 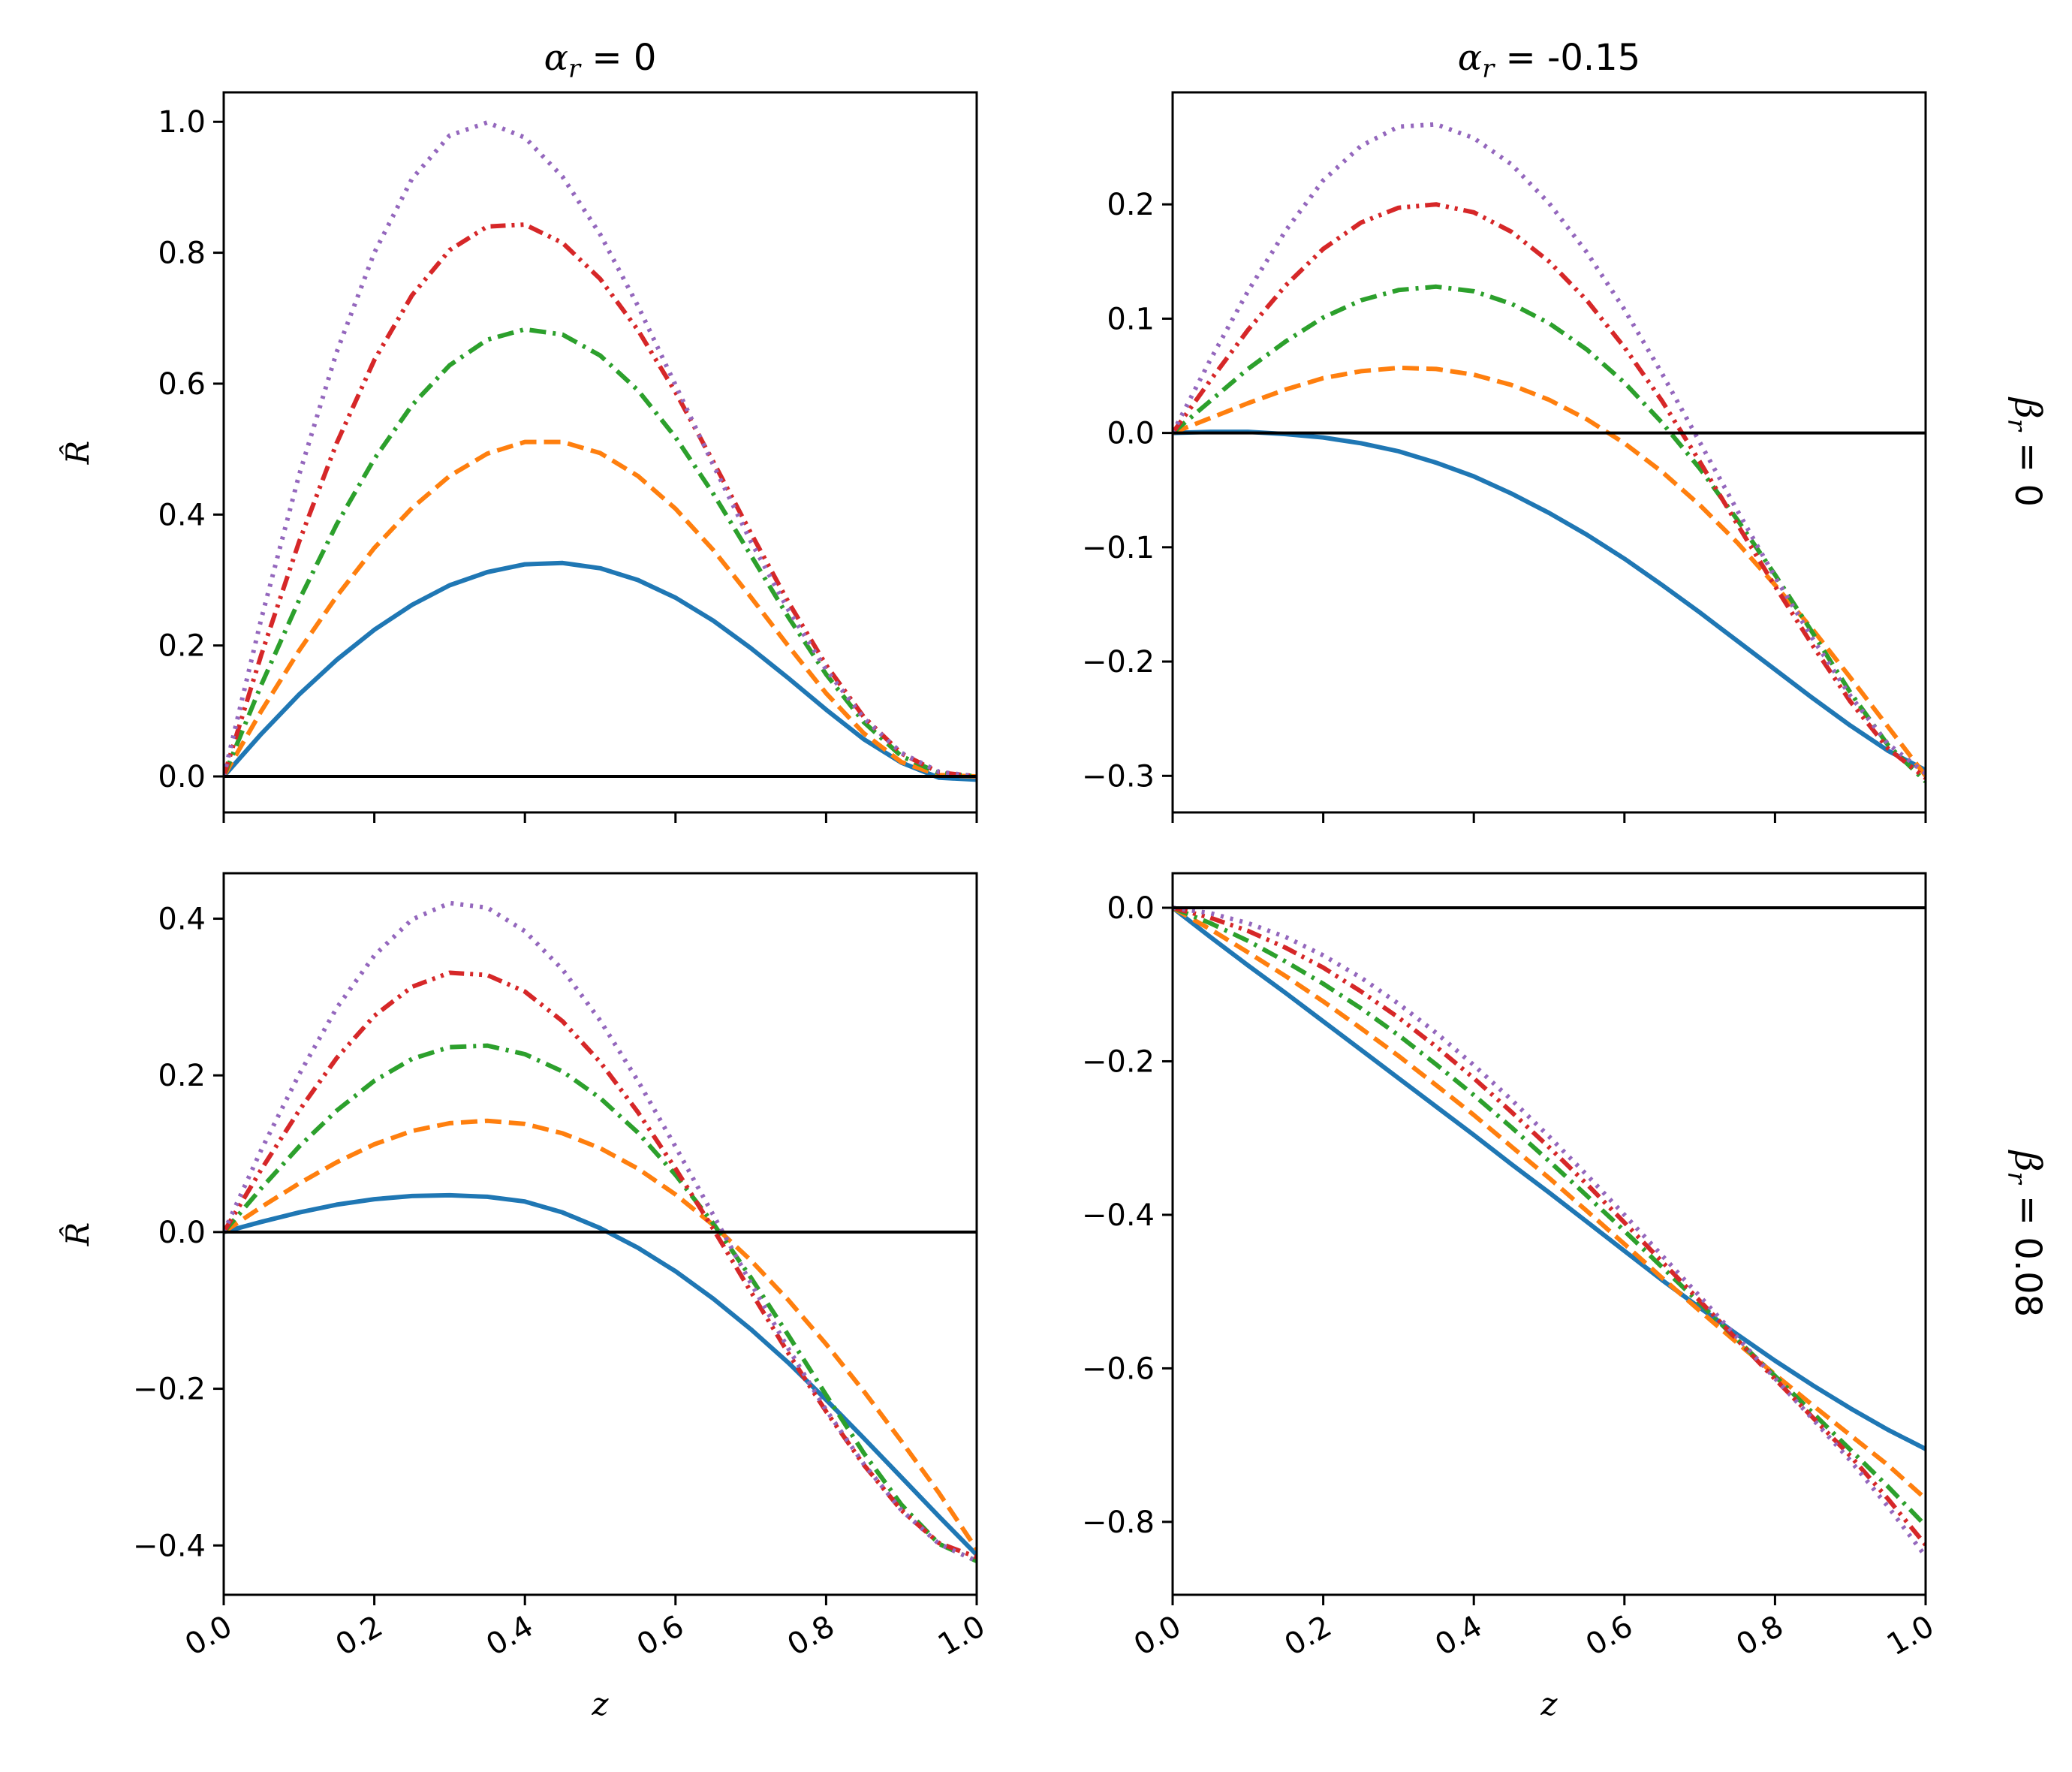 What do you see at coordinates (1118, 1522) in the screenshot?
I see `y-tick-label: −0.8` at bounding box center [1118, 1522].